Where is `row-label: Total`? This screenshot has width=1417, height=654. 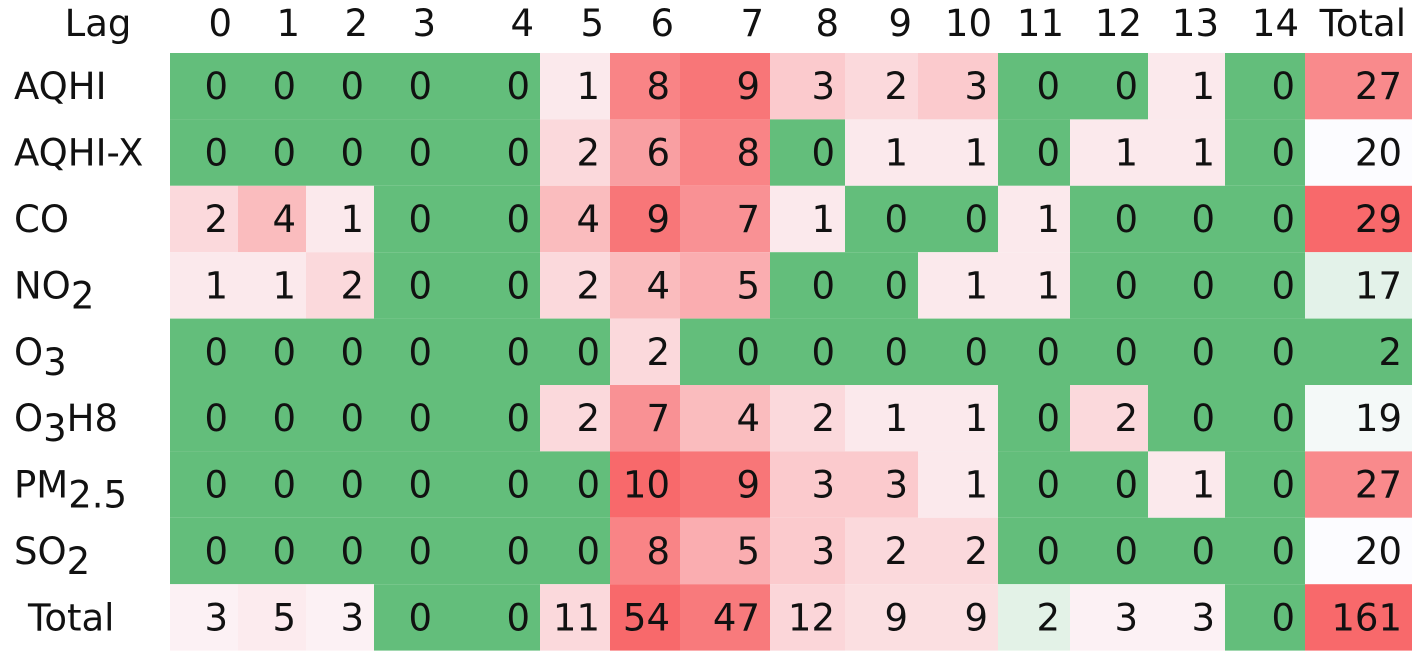 row-label: Total is located at coordinates (70, 617).